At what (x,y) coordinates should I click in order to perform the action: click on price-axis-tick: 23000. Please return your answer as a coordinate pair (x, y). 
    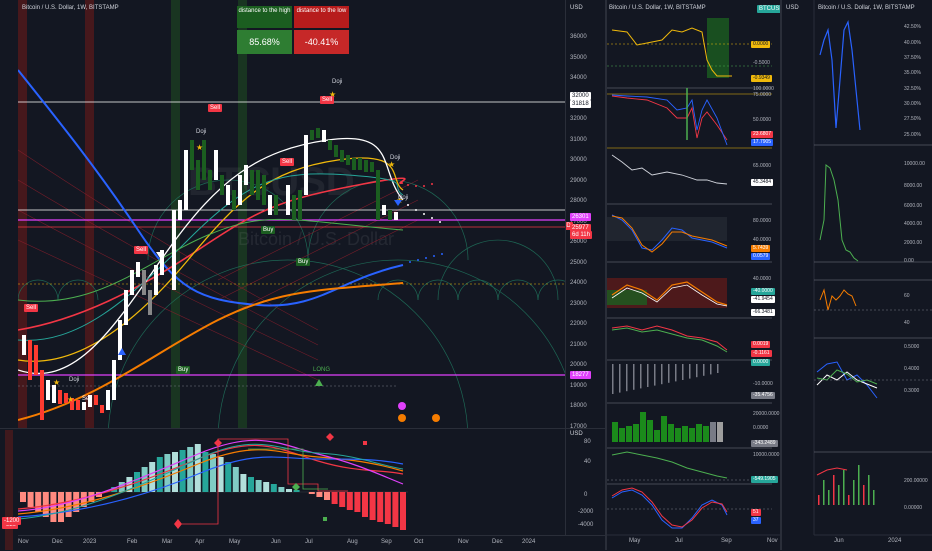
    Looking at the image, I should click on (578, 303).